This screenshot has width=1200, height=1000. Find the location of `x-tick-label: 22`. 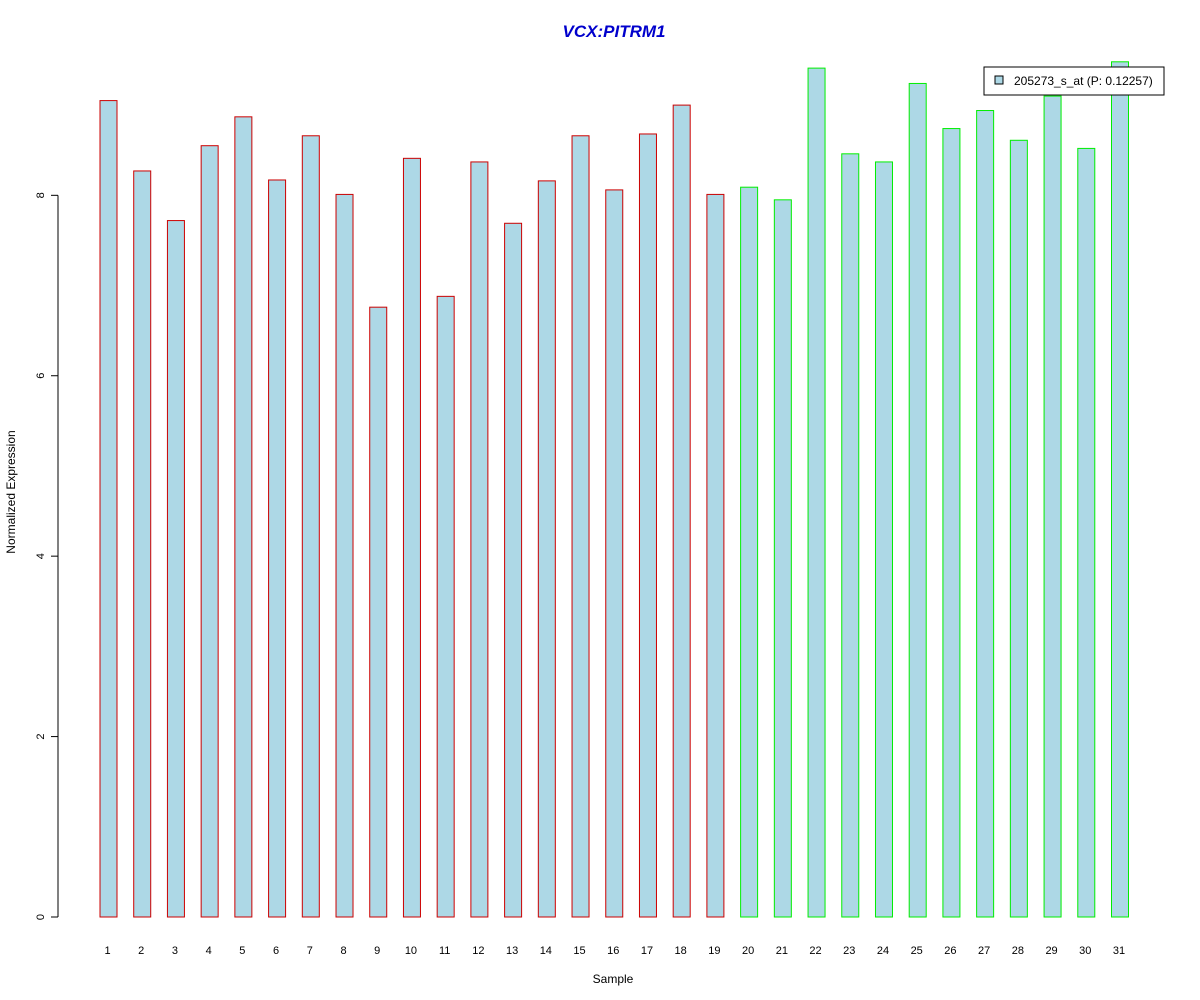

x-tick-label: 22 is located at coordinates (815, 951).